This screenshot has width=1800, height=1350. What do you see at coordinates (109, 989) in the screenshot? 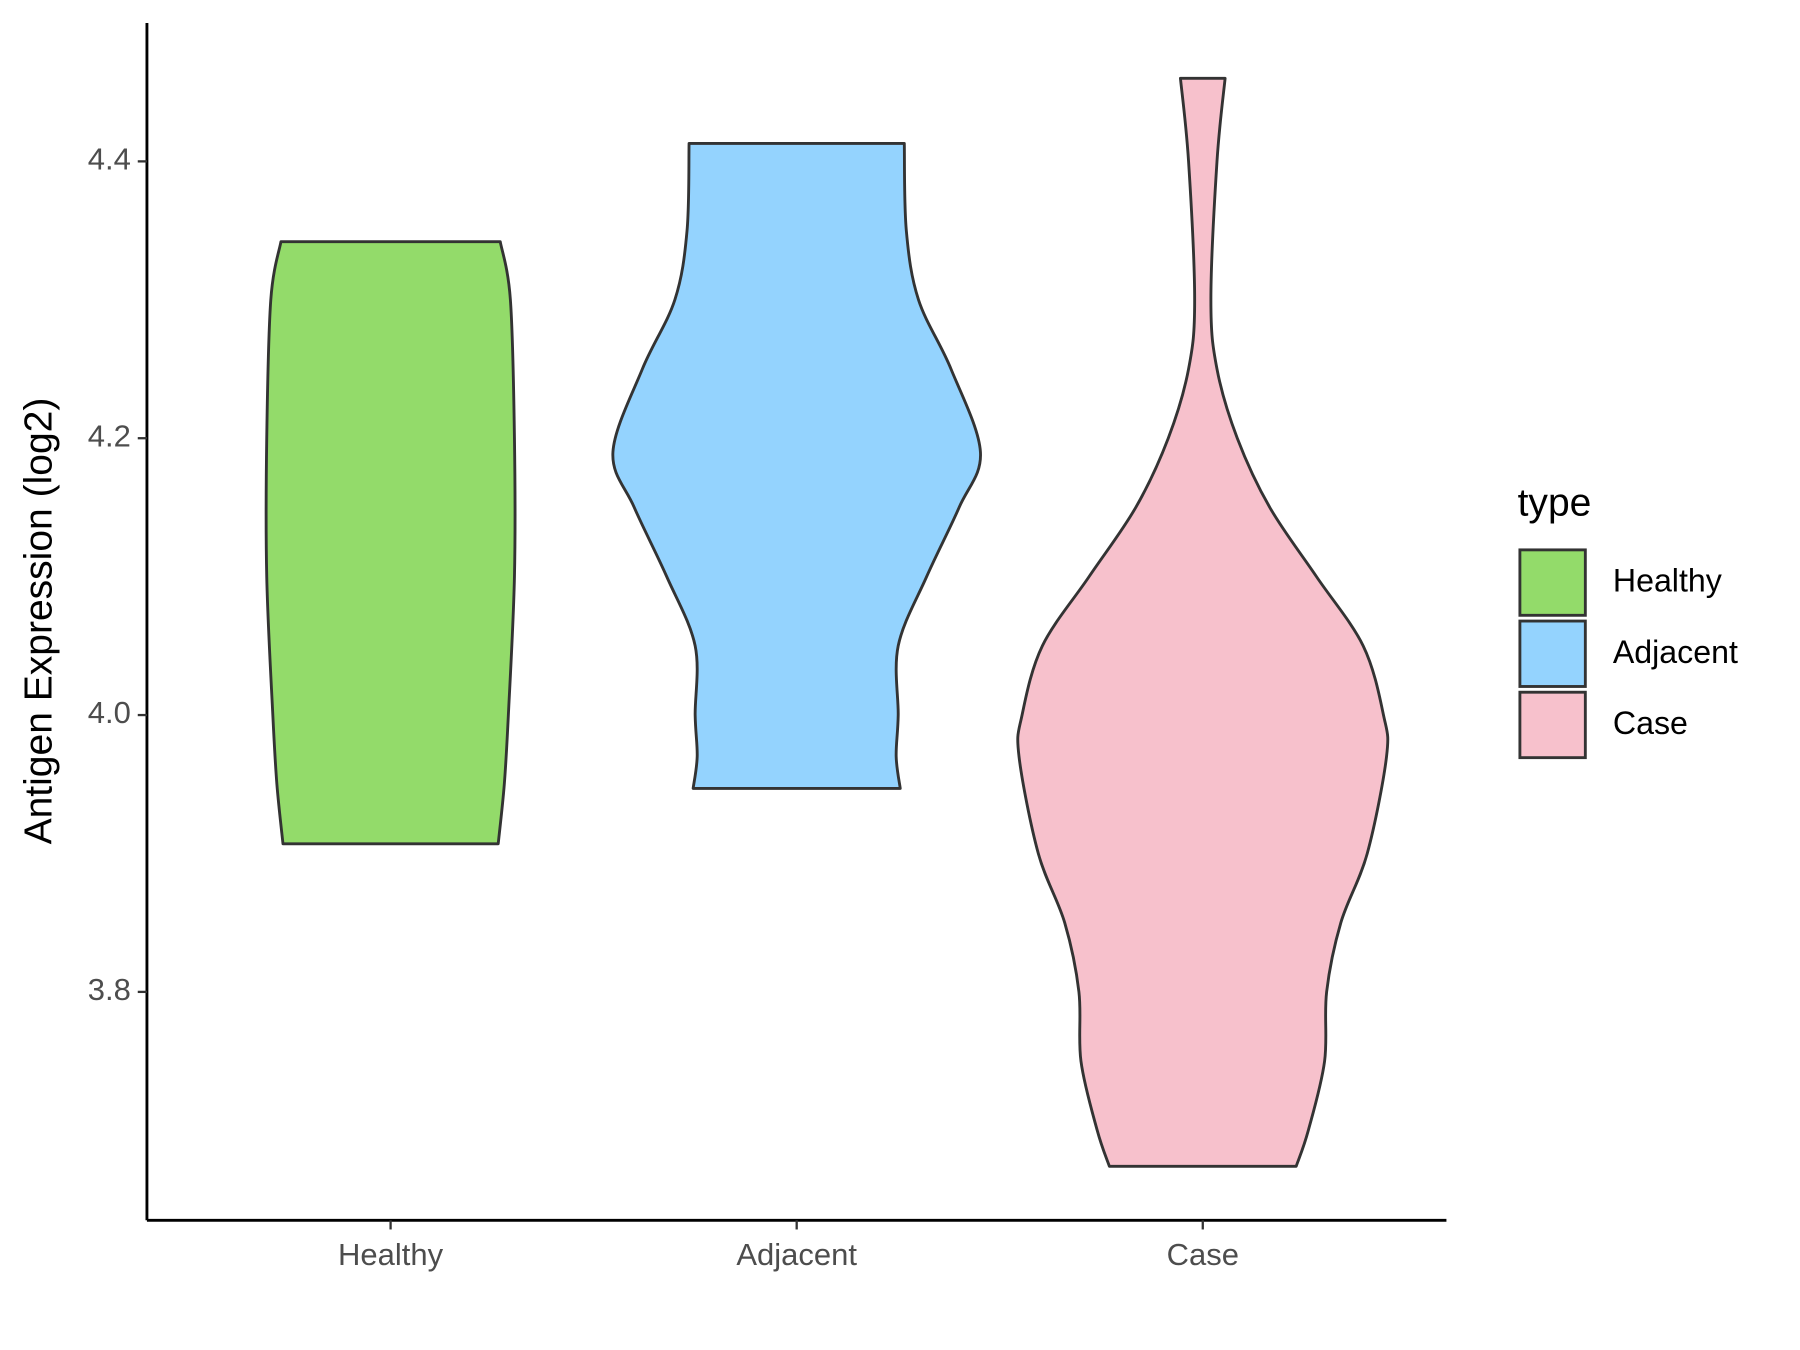
I see `y-tick-label: 3.8` at bounding box center [109, 989].